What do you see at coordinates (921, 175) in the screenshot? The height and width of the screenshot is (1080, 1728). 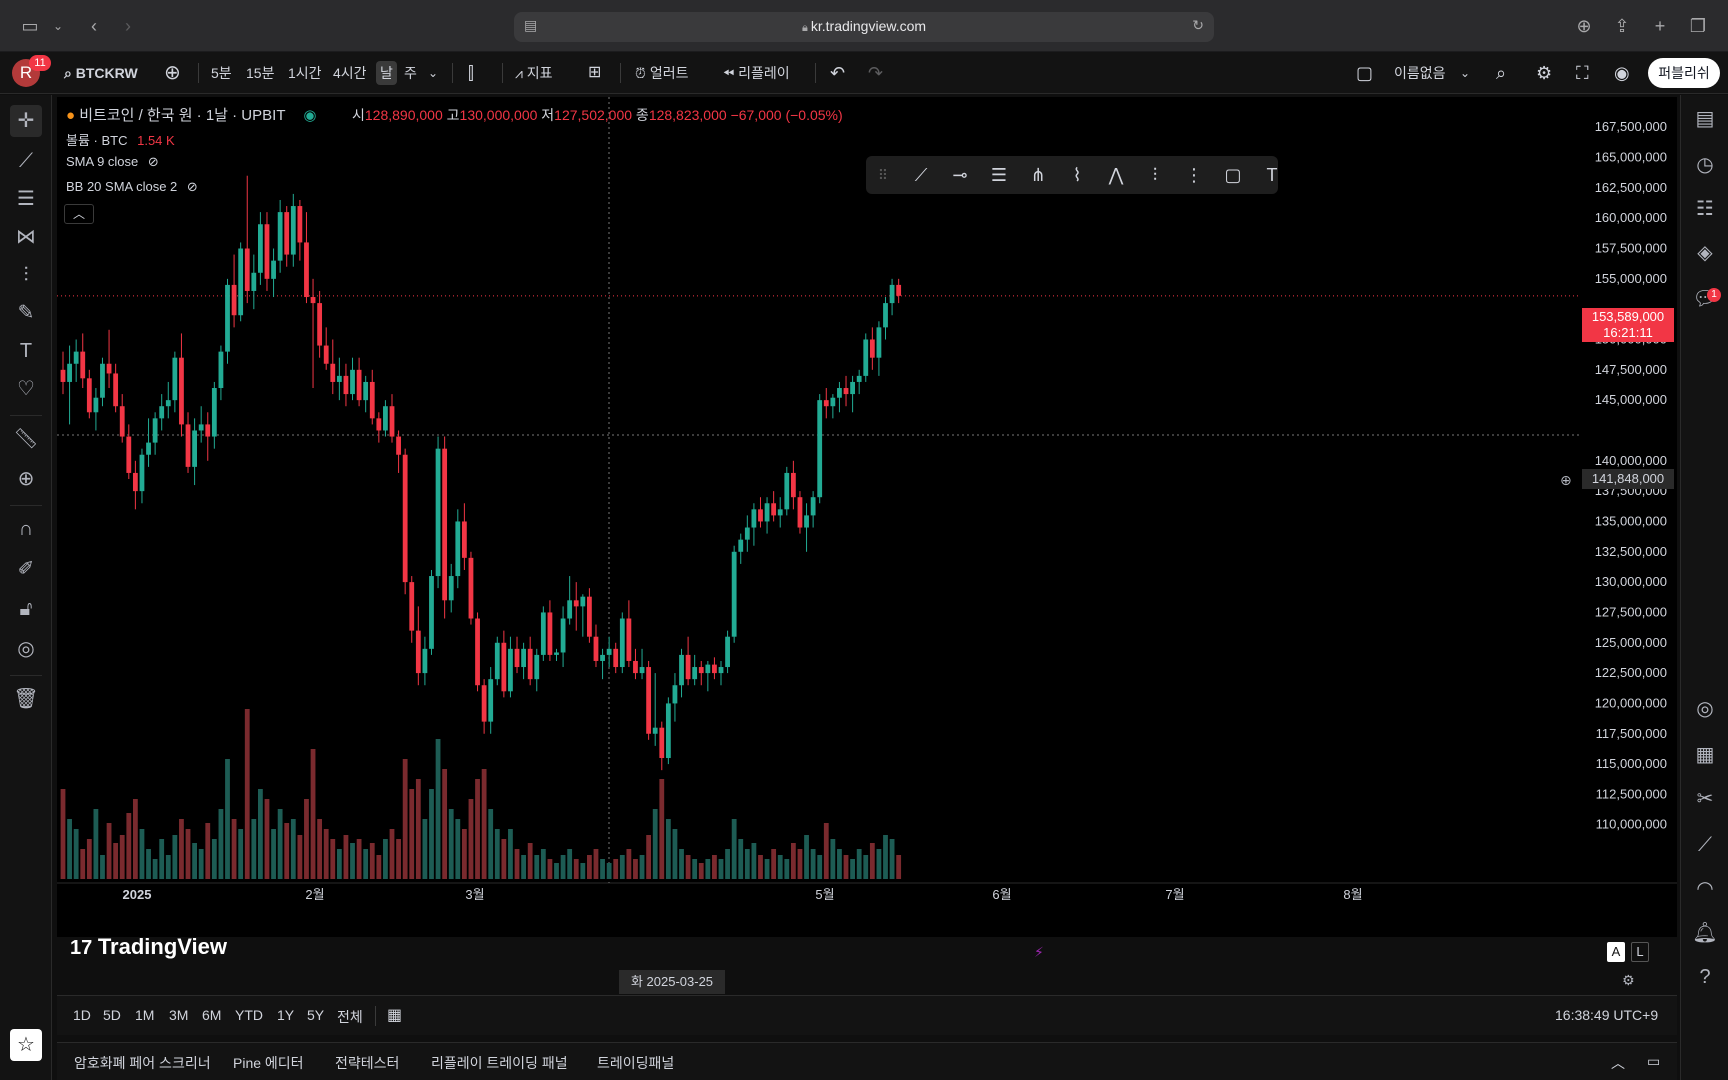 I see `line-tool-icon: ⟋` at bounding box center [921, 175].